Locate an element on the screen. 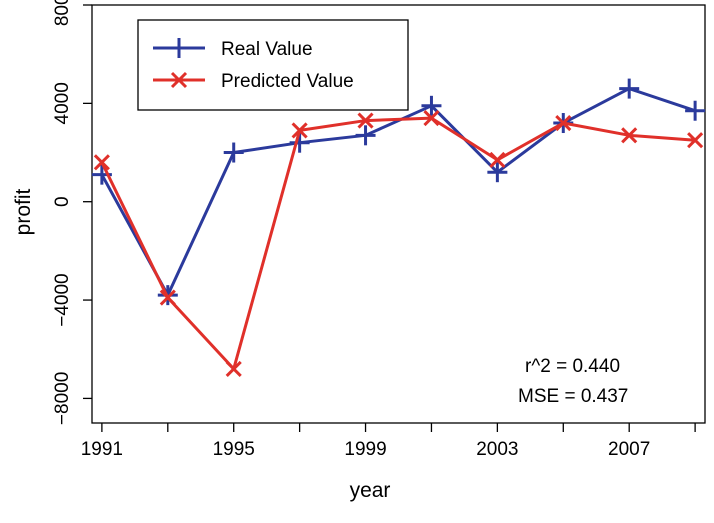 This screenshot has width=714, height=523. x-axis: 1991 1995 1999 2003 2007 is located at coordinates (388, 441).